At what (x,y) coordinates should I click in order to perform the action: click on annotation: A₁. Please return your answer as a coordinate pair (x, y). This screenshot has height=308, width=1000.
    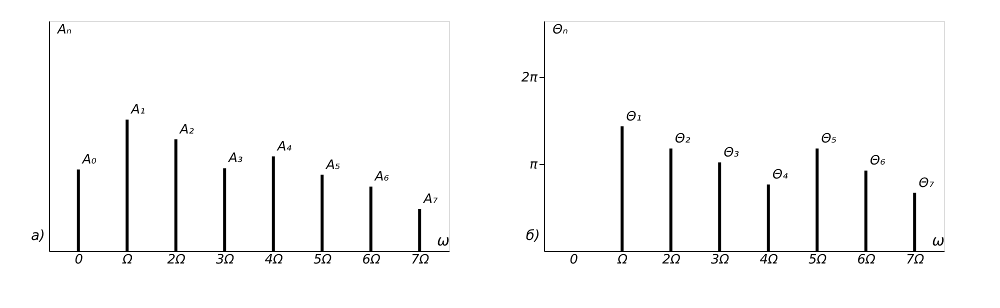
    Looking at the image, I should click on (138, 110).